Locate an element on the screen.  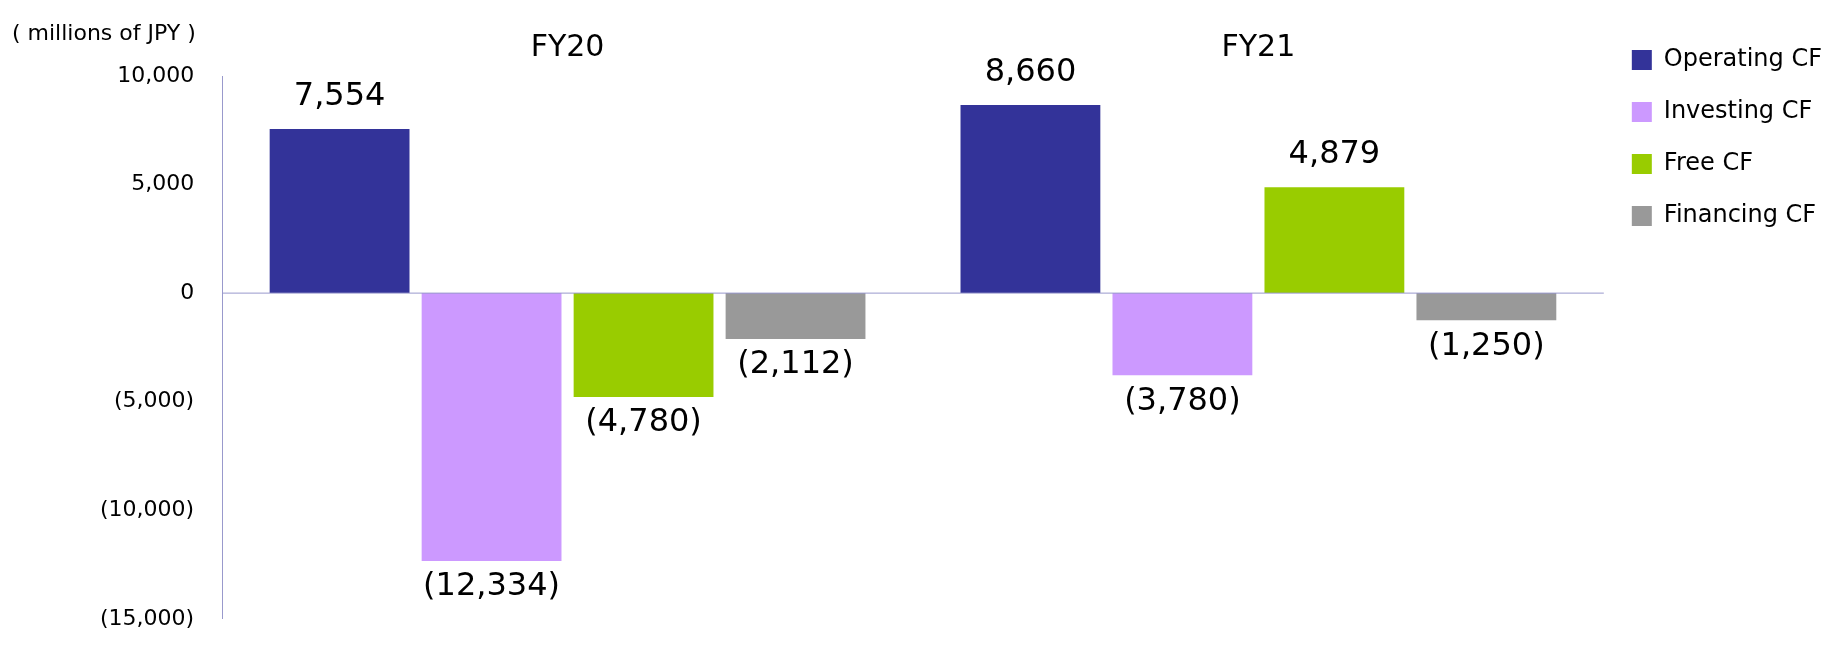
y-tick-label: 10,000 is located at coordinates (156, 74).